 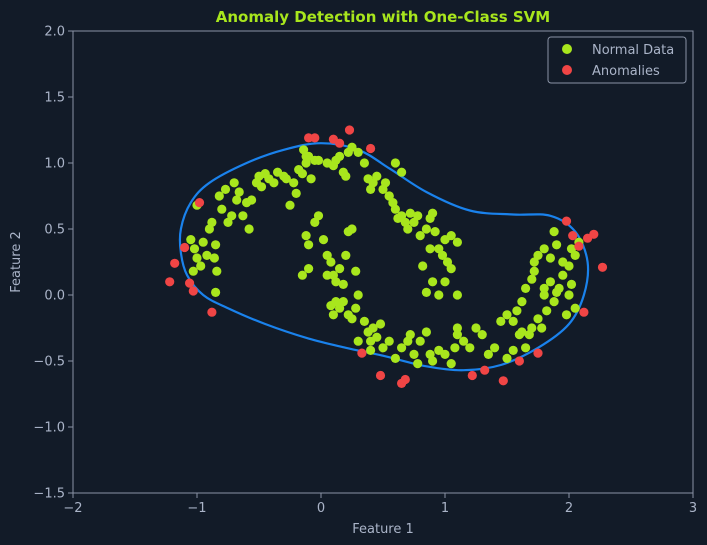 What do you see at coordinates (54, 230) in the screenshot?
I see `y-tick-label: 0.5` at bounding box center [54, 230].